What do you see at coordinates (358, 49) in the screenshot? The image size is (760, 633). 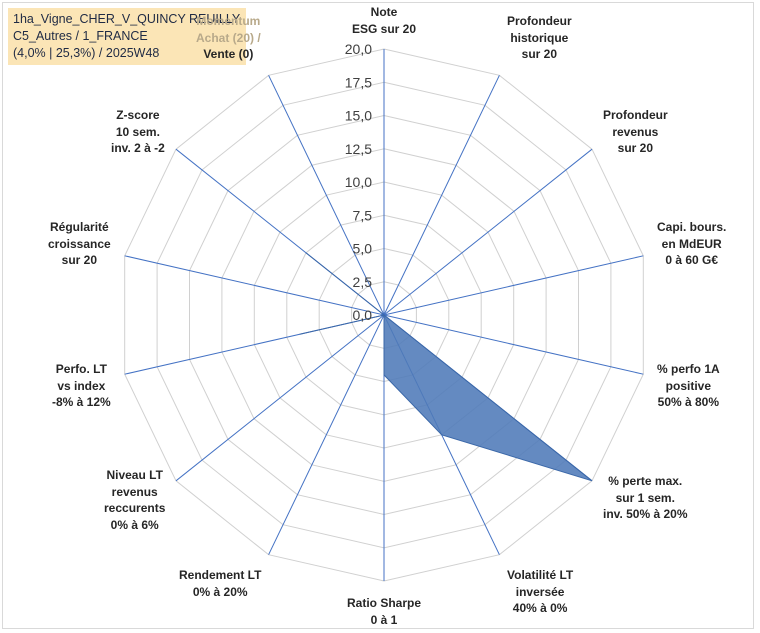 I see `tick-label: 20,0` at bounding box center [358, 49].